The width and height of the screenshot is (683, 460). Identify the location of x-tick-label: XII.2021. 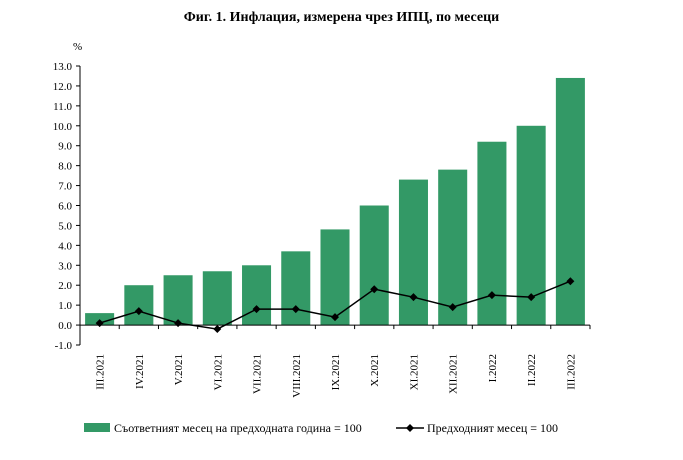
(454, 374).